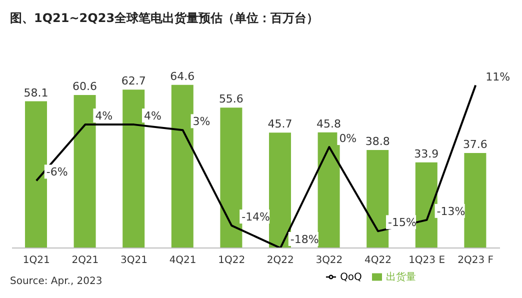  Describe the element at coordinates (85, 86) in the screenshot. I see `data-label: 60.6` at that location.